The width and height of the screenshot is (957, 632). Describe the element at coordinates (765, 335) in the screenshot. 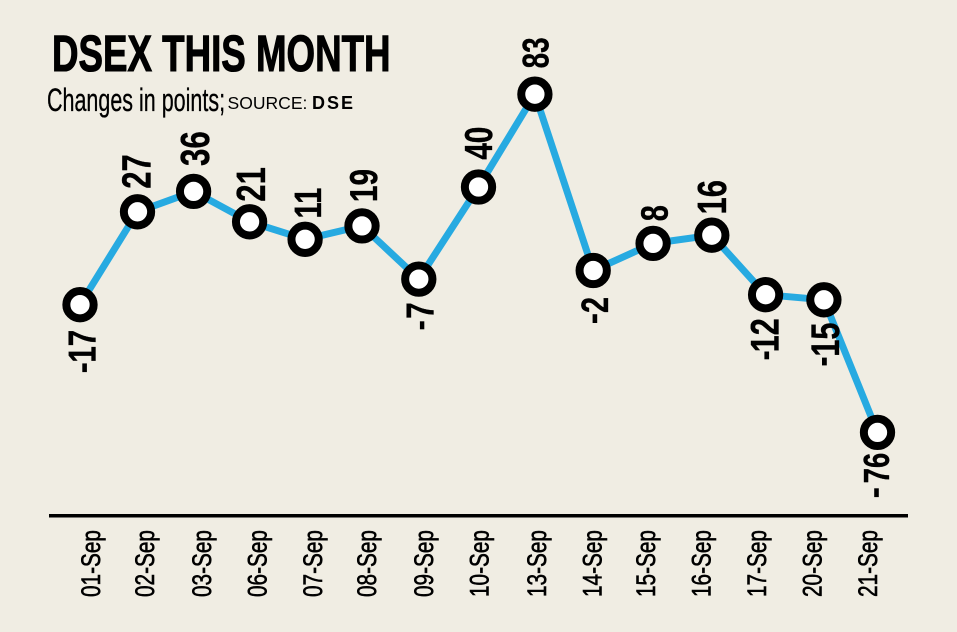

I see `svg-text: 12` at that location.